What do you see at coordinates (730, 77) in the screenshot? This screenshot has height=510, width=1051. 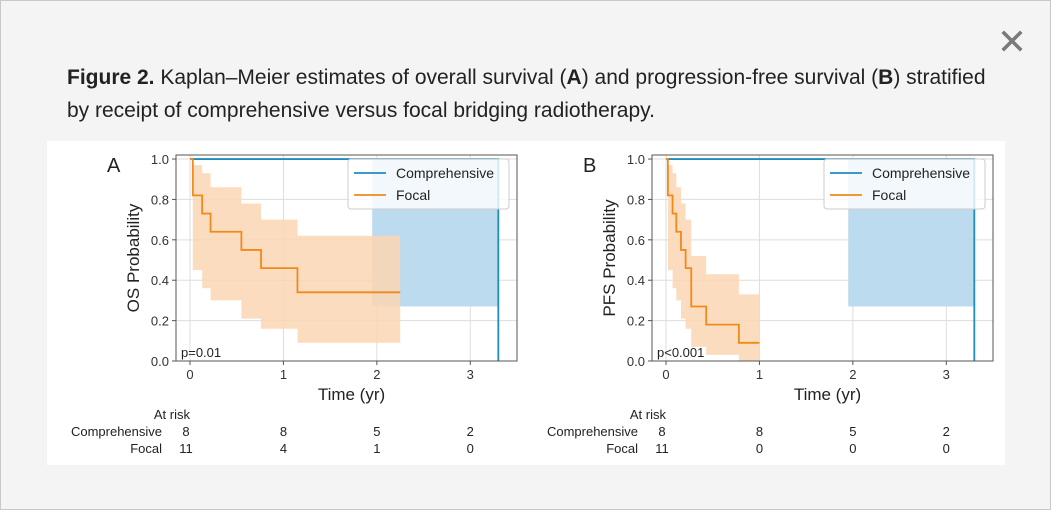 I see `caption-text-b: ) and progression-free survival (` at bounding box center [730, 77].